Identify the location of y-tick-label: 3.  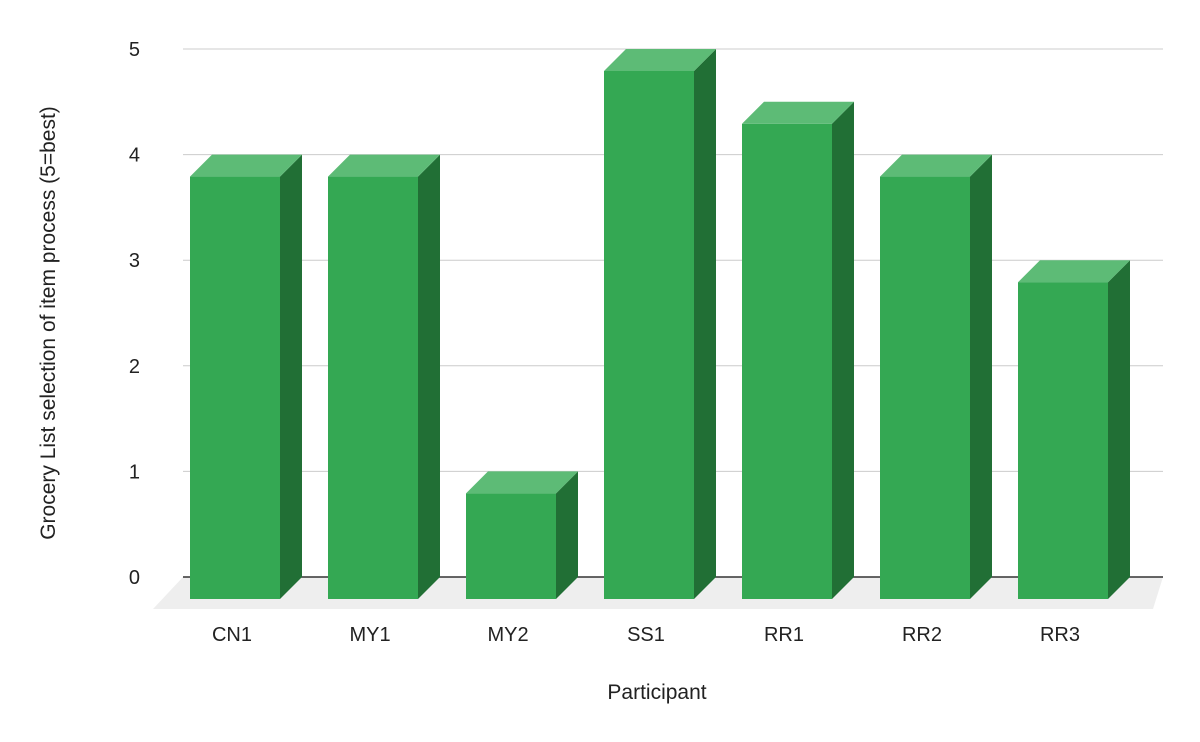
(134, 261).